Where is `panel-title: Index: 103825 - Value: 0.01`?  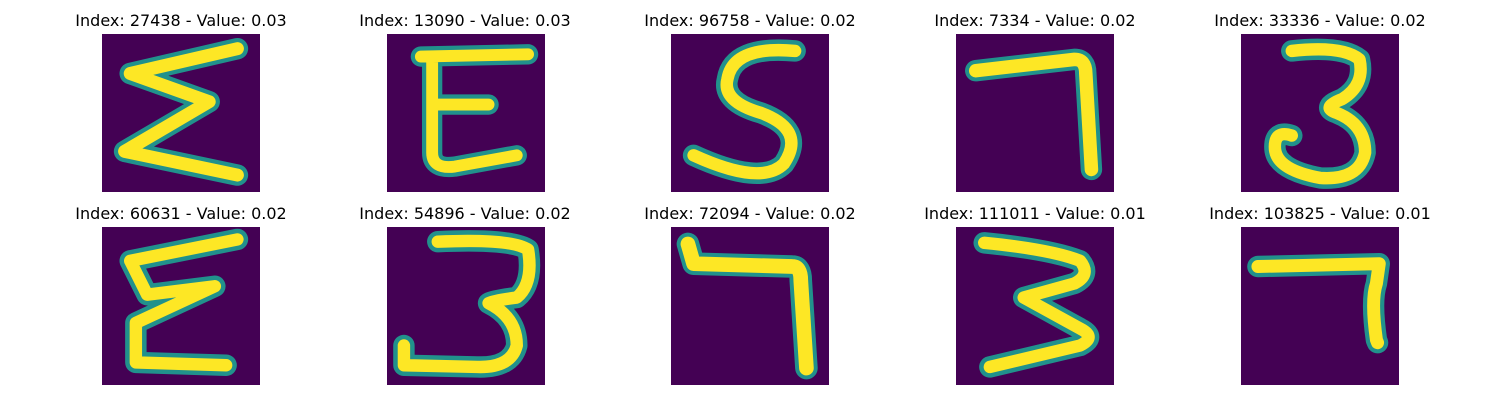 panel-title: Index: 103825 - Value: 0.01 is located at coordinates (1320, 213).